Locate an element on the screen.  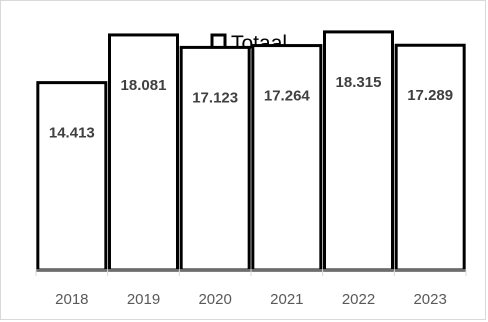
x-axis-ticks is located at coordinates (251, 273).